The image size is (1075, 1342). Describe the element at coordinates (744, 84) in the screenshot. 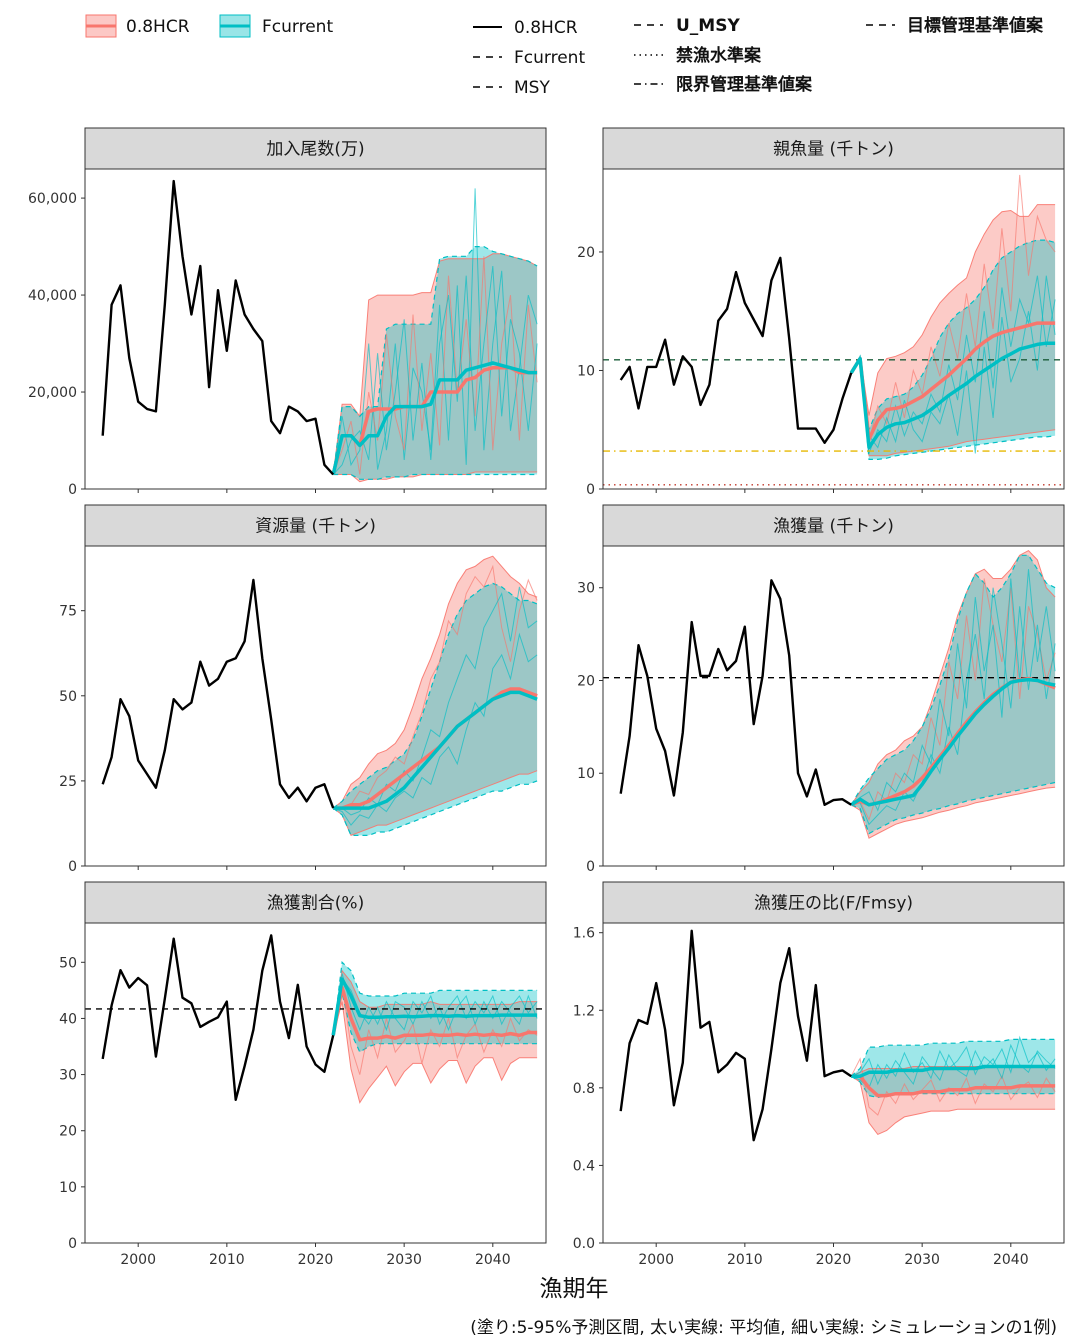

I see `legend-line-limit-label: 限界管理基準値案` at that location.